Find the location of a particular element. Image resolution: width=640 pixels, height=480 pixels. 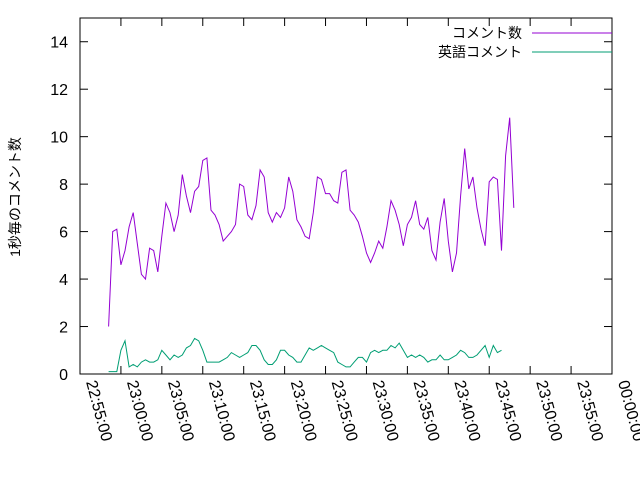

x-tick-label: 22:55:00 is located at coordinates (98, 411).